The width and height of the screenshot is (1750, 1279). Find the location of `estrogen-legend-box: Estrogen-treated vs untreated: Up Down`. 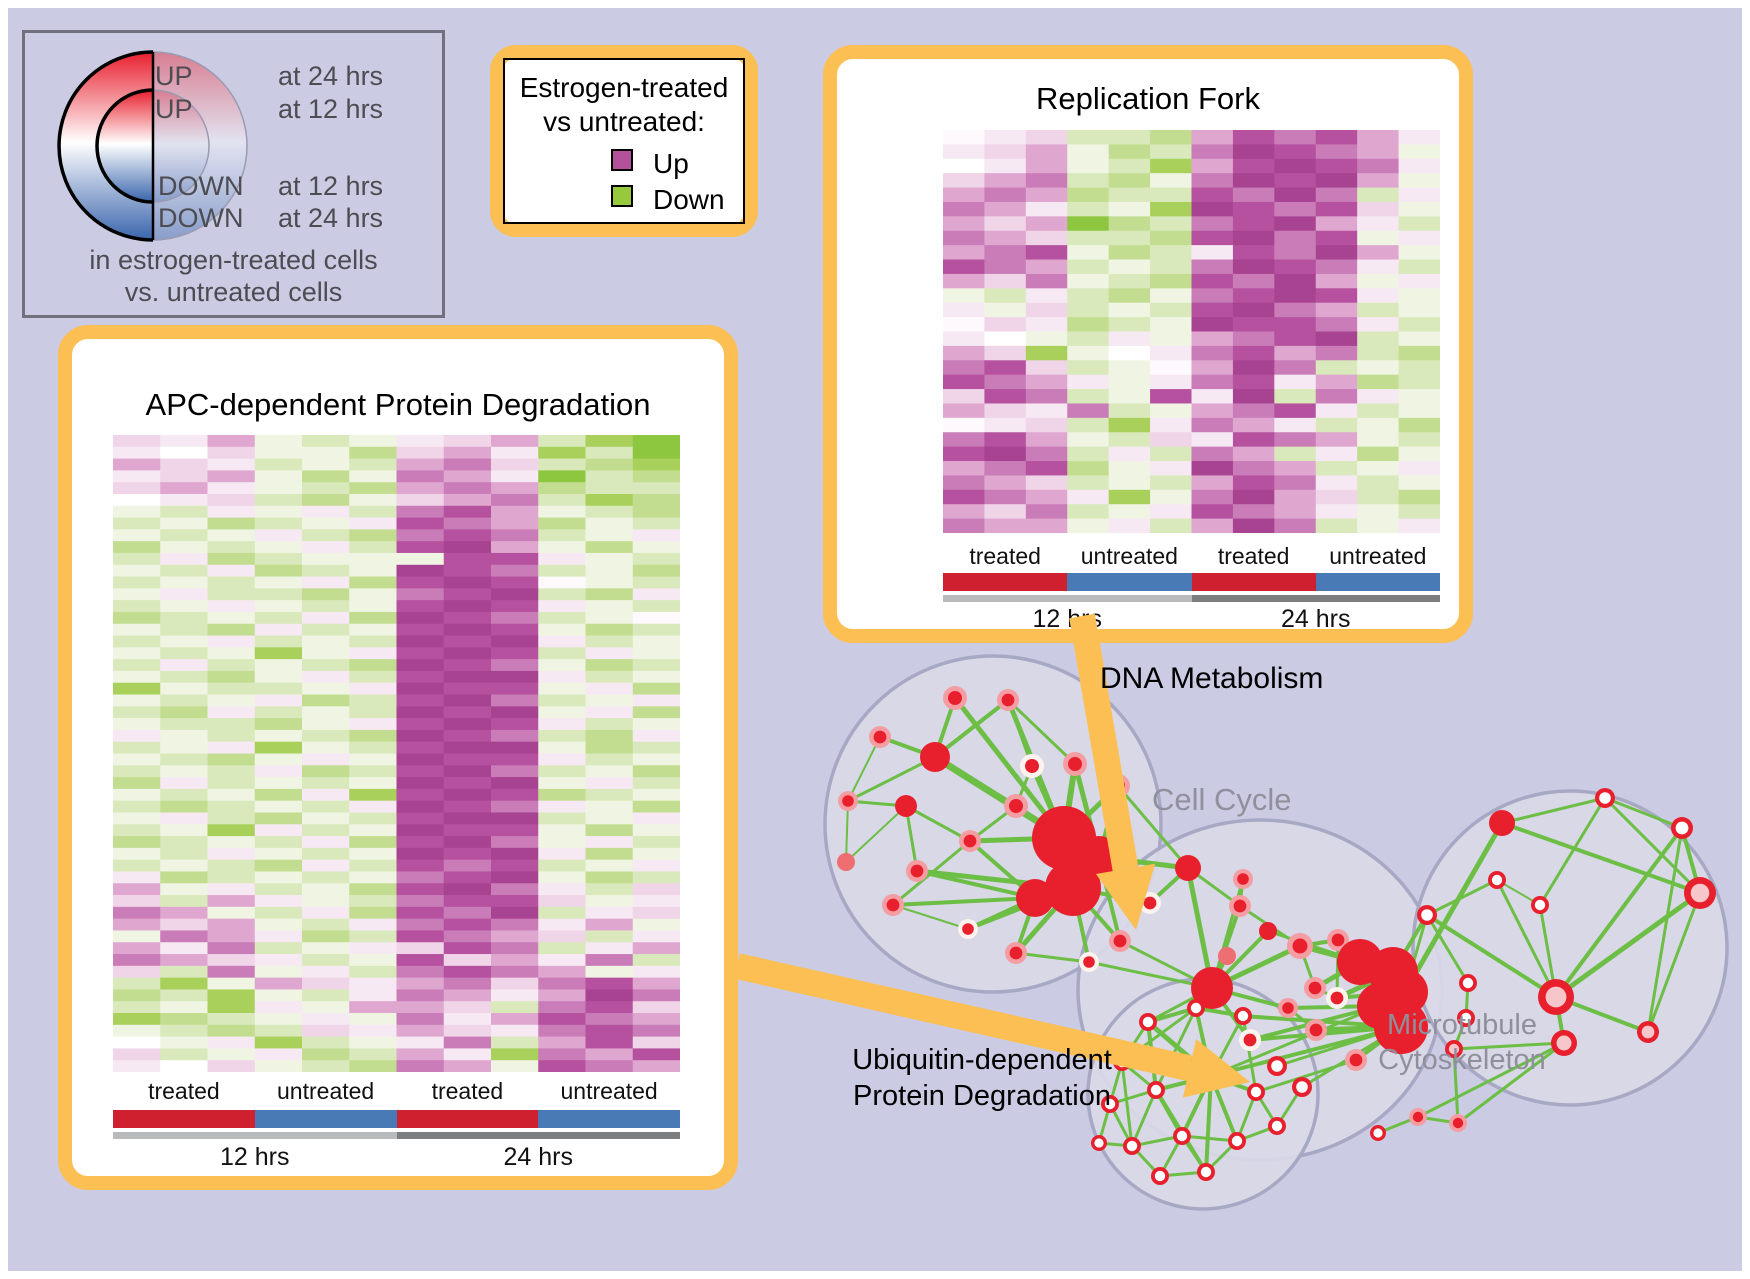

estrogen-legend-box: Estrogen-treated vs untreated: Up Down is located at coordinates (624, 141).